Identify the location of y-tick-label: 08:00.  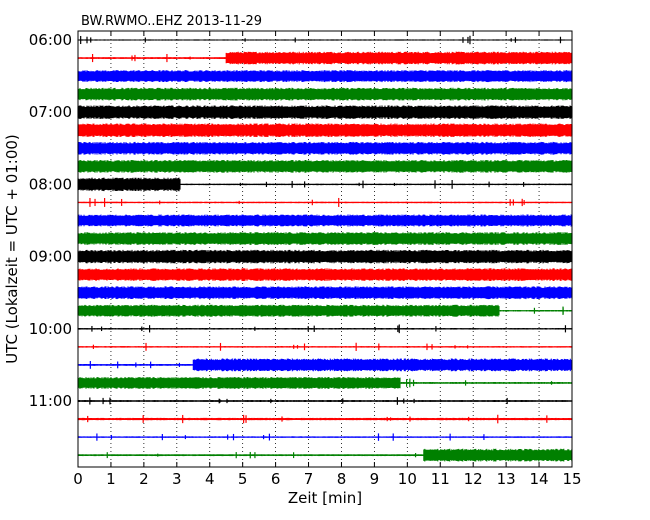
(50, 184).